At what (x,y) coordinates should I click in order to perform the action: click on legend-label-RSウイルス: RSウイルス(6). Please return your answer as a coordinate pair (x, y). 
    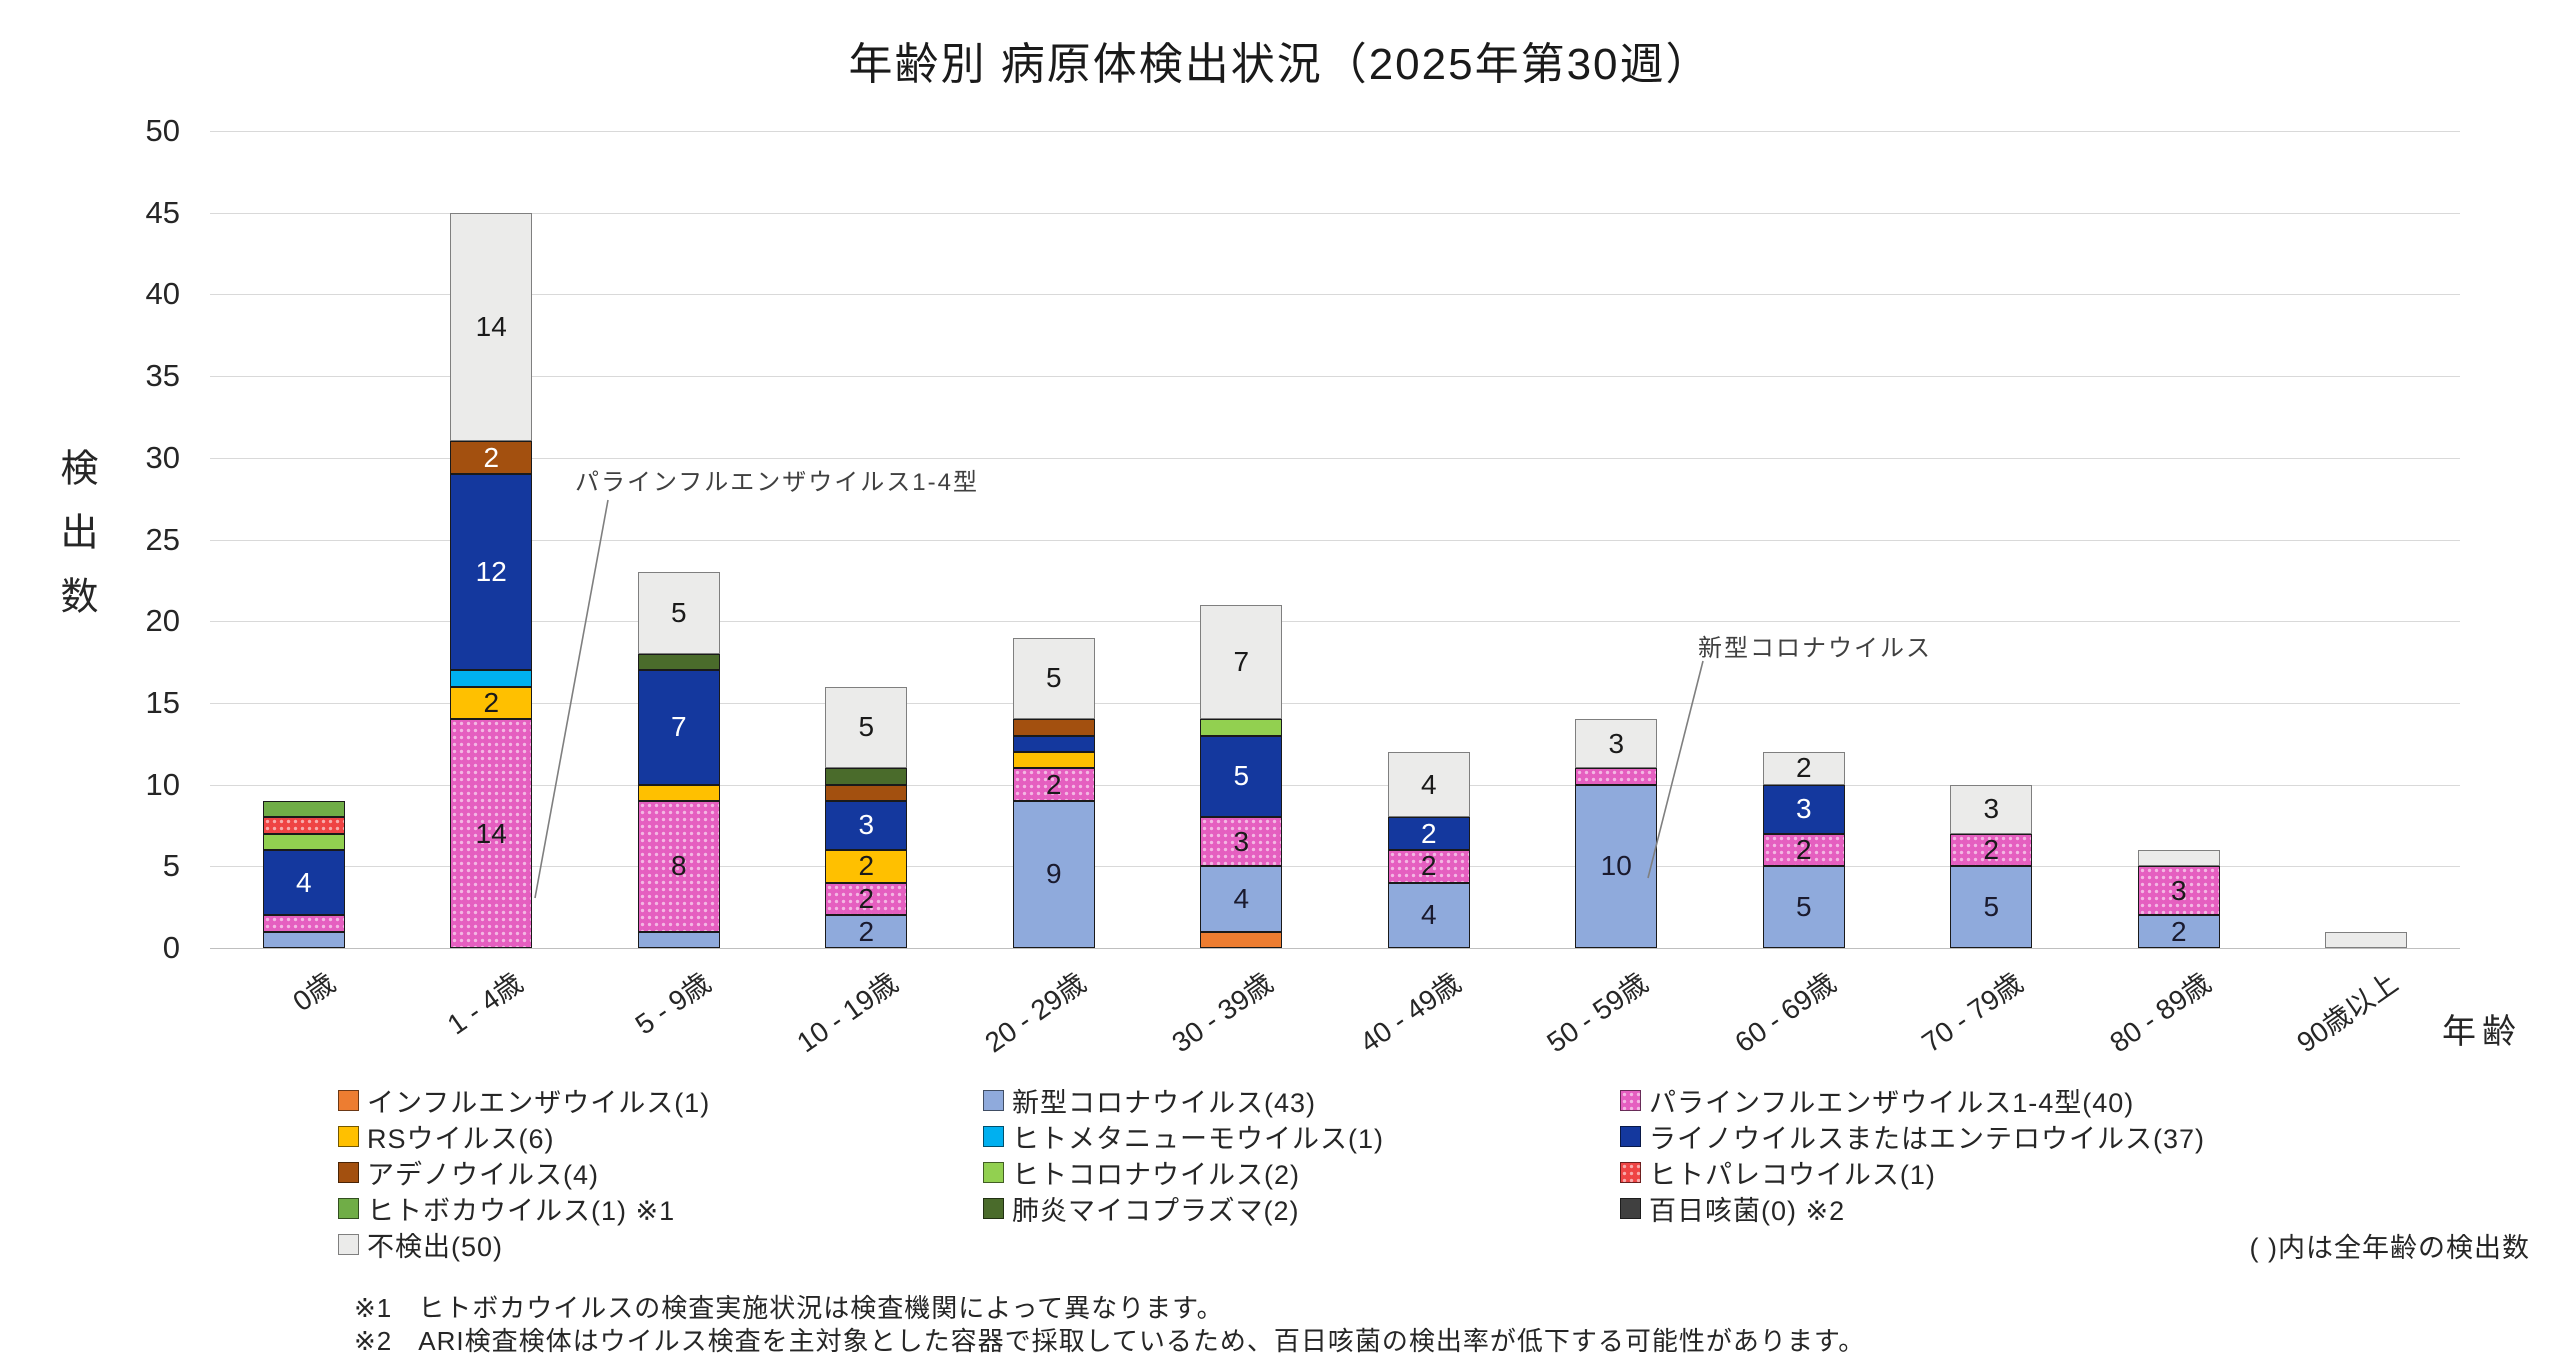
    Looking at the image, I should click on (461, 1138).